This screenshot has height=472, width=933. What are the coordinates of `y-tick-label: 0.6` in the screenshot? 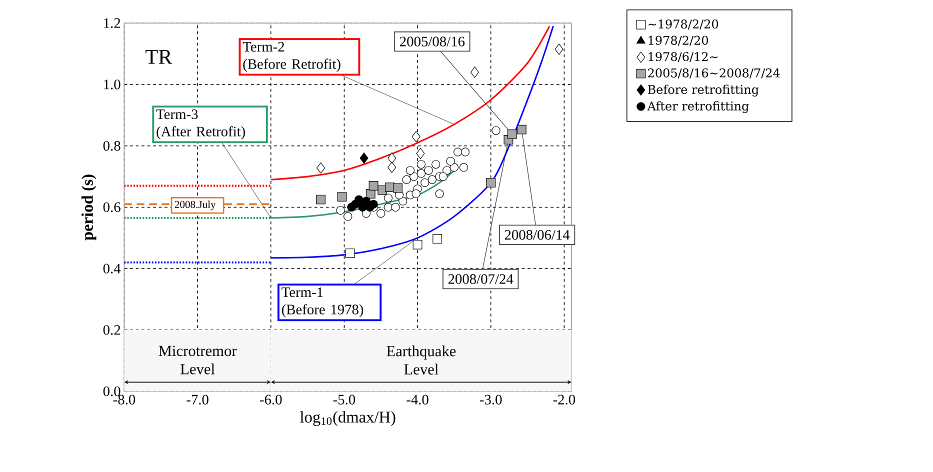 It's located at (111, 207).